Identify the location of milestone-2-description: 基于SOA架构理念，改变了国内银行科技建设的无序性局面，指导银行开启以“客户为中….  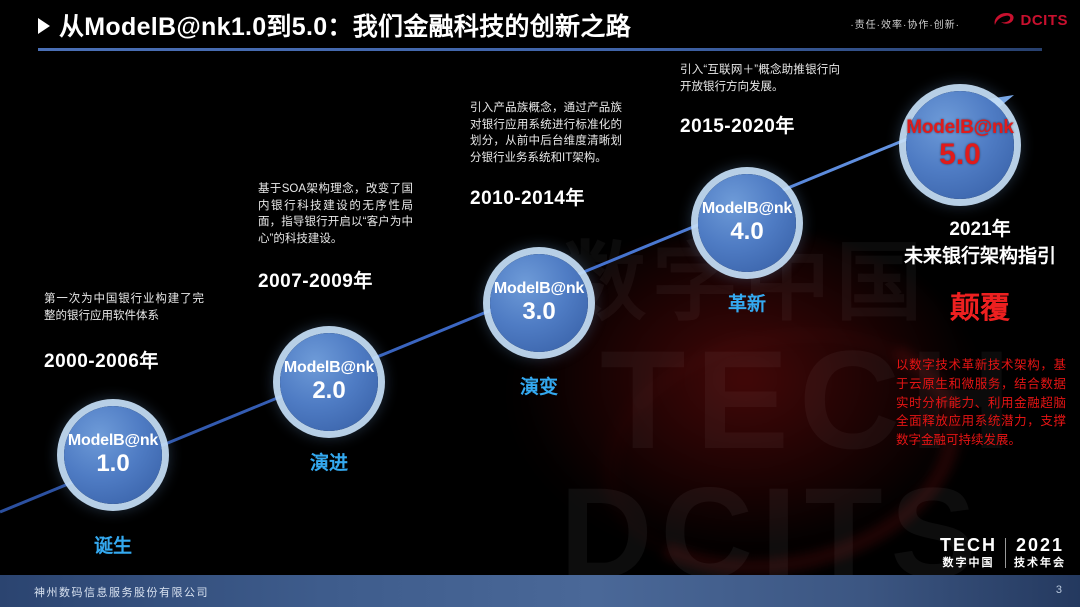
(335, 214).